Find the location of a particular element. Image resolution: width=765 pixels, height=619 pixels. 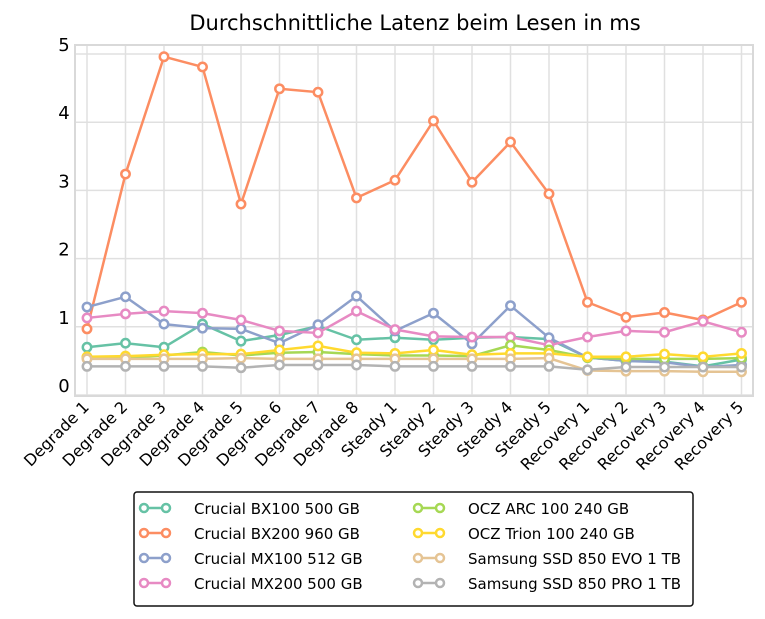

legend-item: Crucial MX200 500 GB is located at coordinates (250, 584).